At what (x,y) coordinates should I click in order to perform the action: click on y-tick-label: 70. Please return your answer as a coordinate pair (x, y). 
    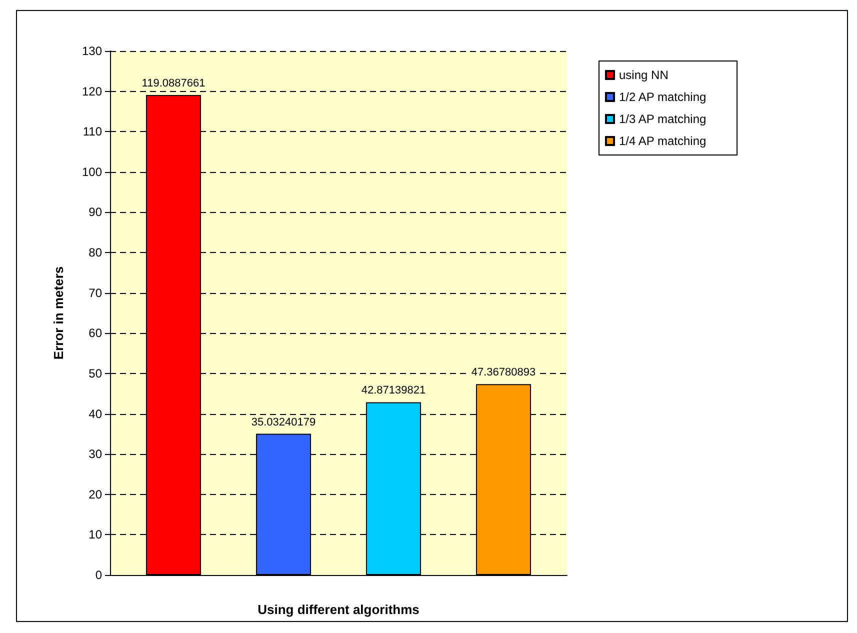
    Looking at the image, I should click on (95, 293).